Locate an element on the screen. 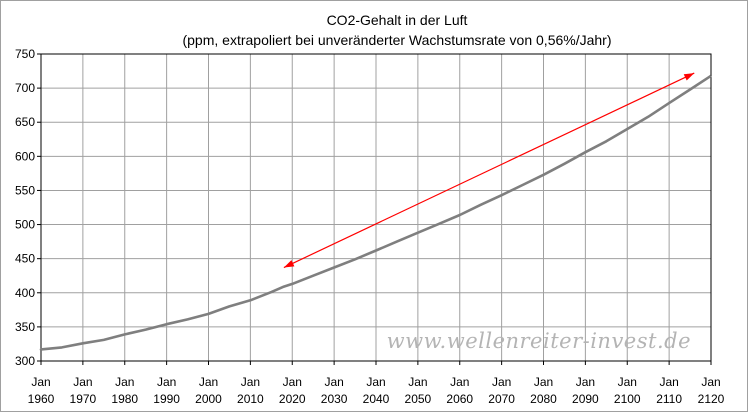 The height and width of the screenshot is (412, 748). watermark: www.wellenreiter-invest.de is located at coordinates (539, 341).